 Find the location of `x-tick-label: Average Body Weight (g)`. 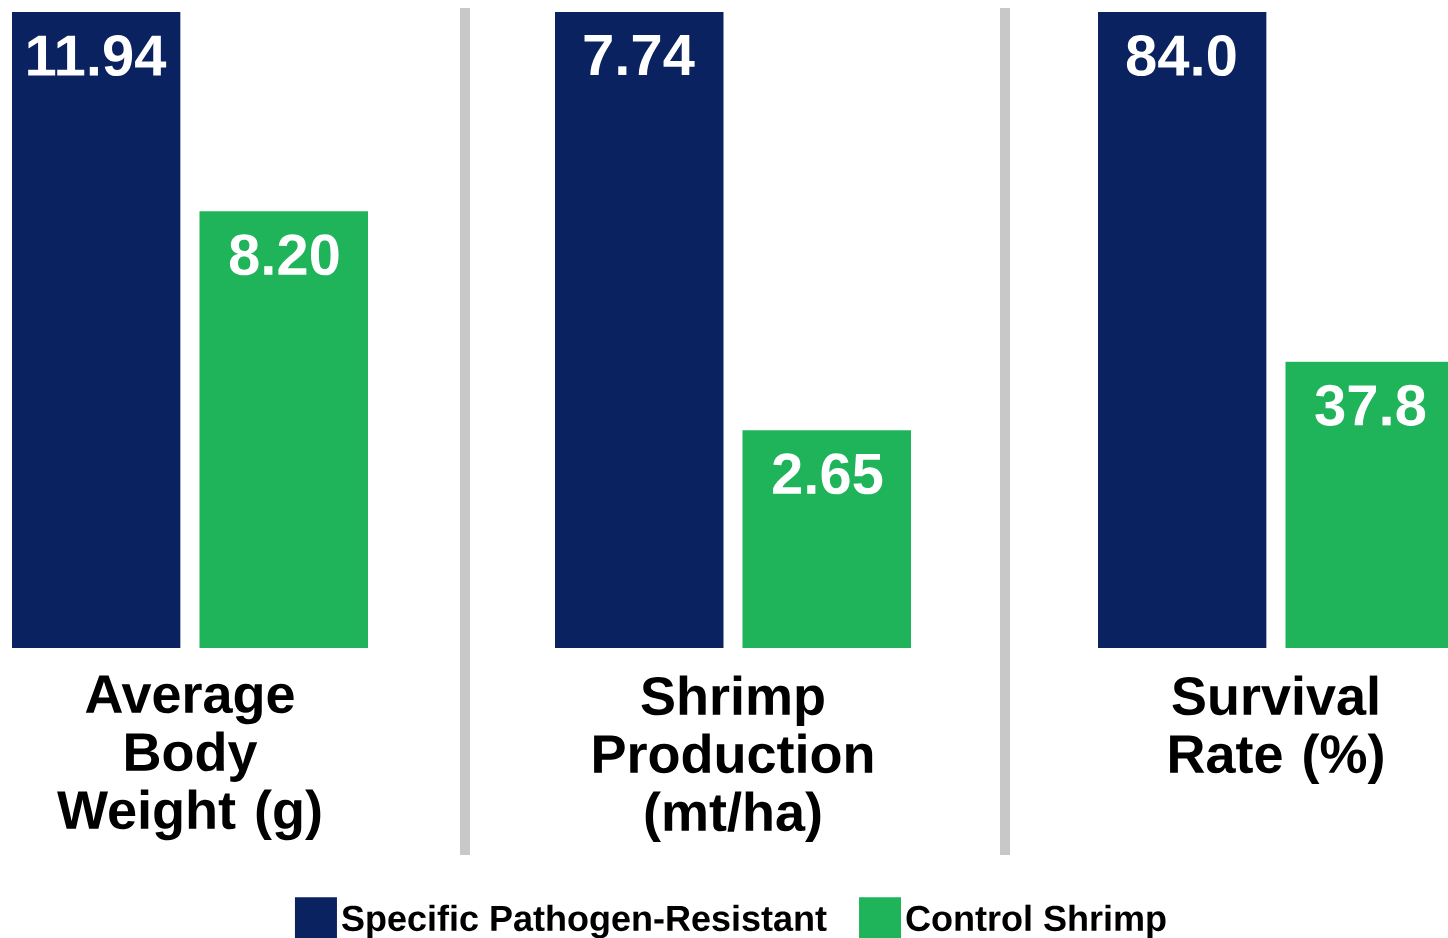

x-tick-label: Average Body Weight (g) is located at coordinates (189, 758).